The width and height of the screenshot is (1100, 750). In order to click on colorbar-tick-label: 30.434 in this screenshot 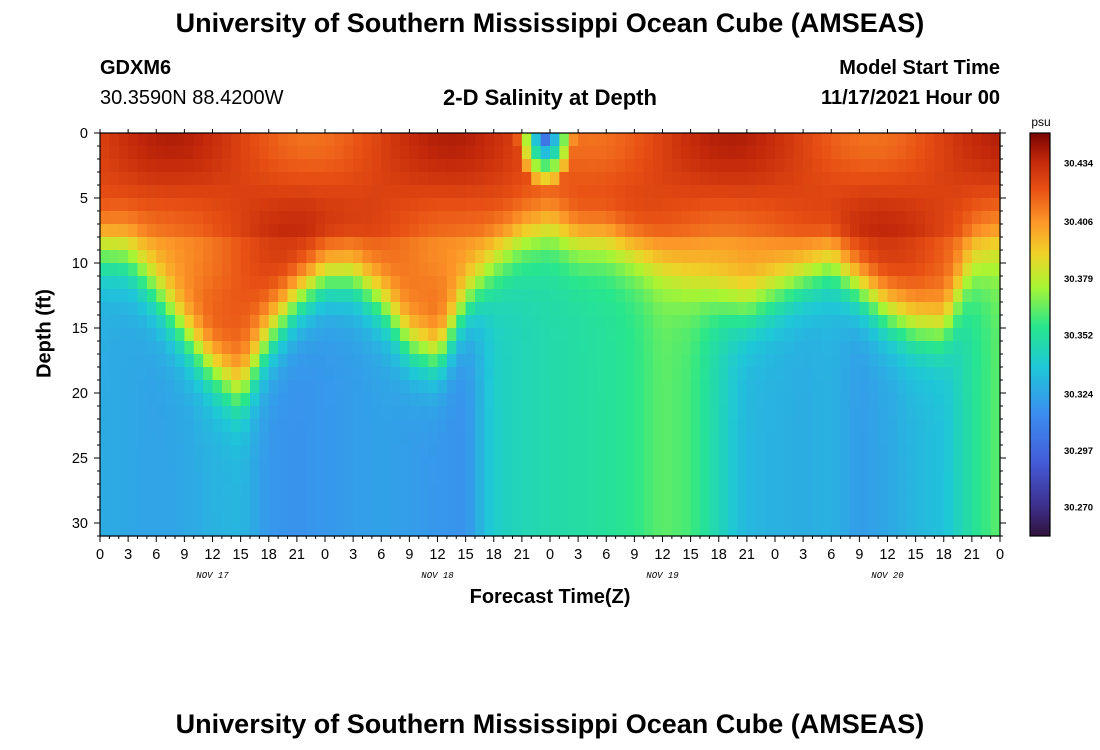, I will do `click(1079, 163)`.